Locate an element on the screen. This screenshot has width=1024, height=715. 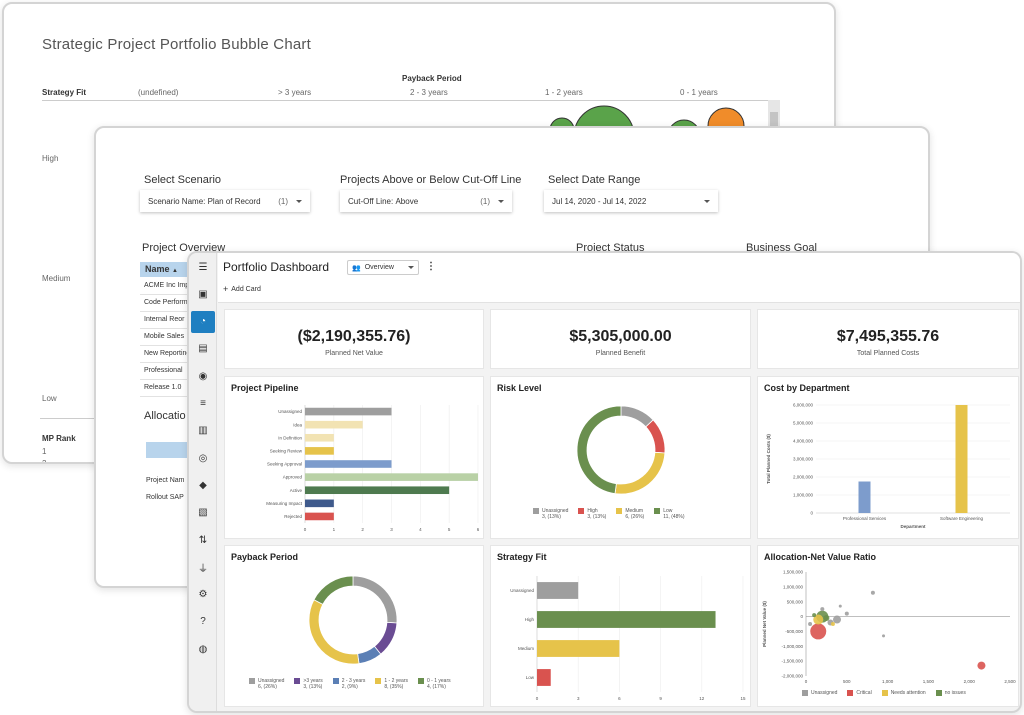
view-select: 👥 Overview is located at coordinates (383, 267).